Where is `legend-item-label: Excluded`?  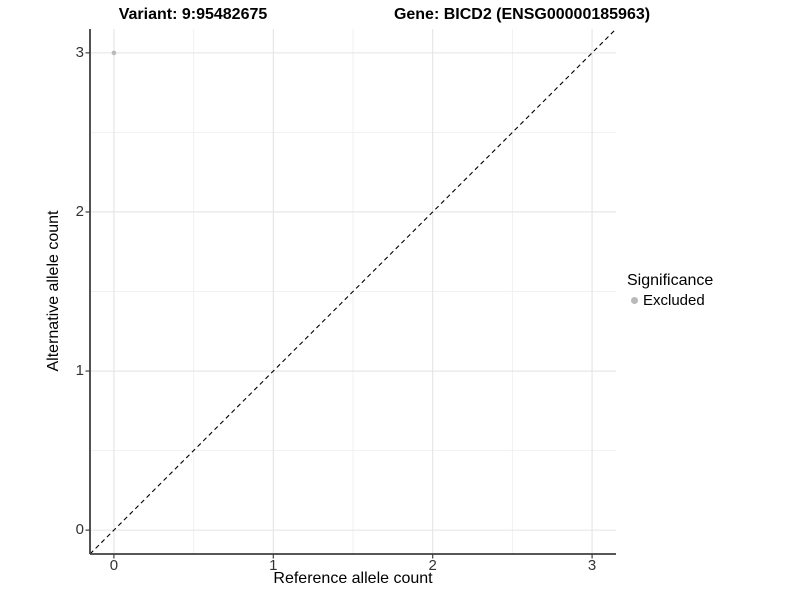 legend-item-label: Excluded is located at coordinates (674, 300).